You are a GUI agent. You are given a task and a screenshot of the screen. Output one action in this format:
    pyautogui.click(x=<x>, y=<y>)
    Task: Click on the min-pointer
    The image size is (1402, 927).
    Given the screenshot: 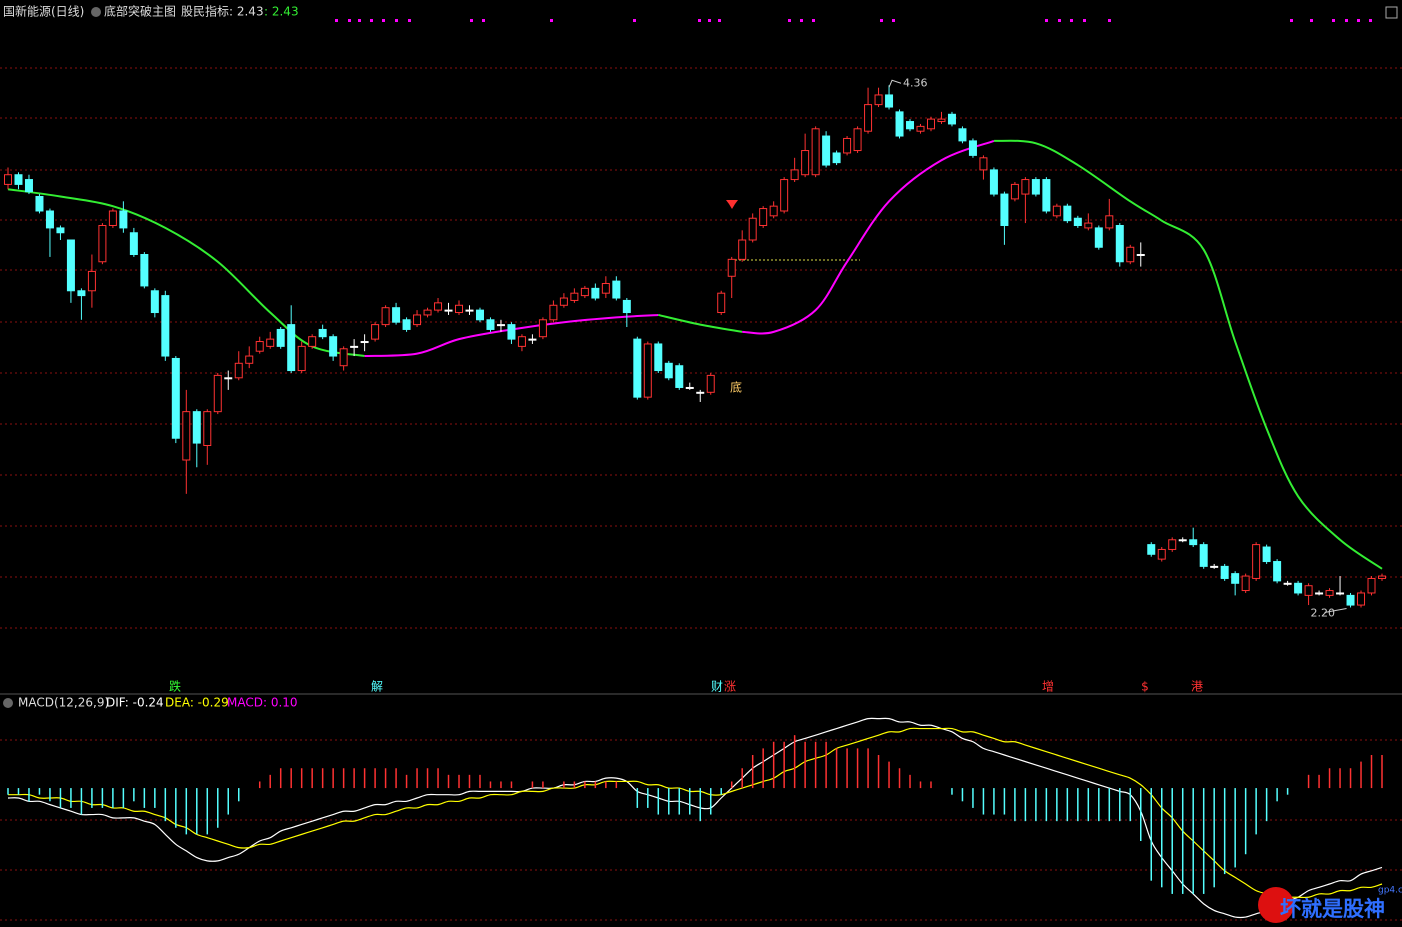 What is the action you would take?
    pyautogui.click(x=1335, y=610)
    